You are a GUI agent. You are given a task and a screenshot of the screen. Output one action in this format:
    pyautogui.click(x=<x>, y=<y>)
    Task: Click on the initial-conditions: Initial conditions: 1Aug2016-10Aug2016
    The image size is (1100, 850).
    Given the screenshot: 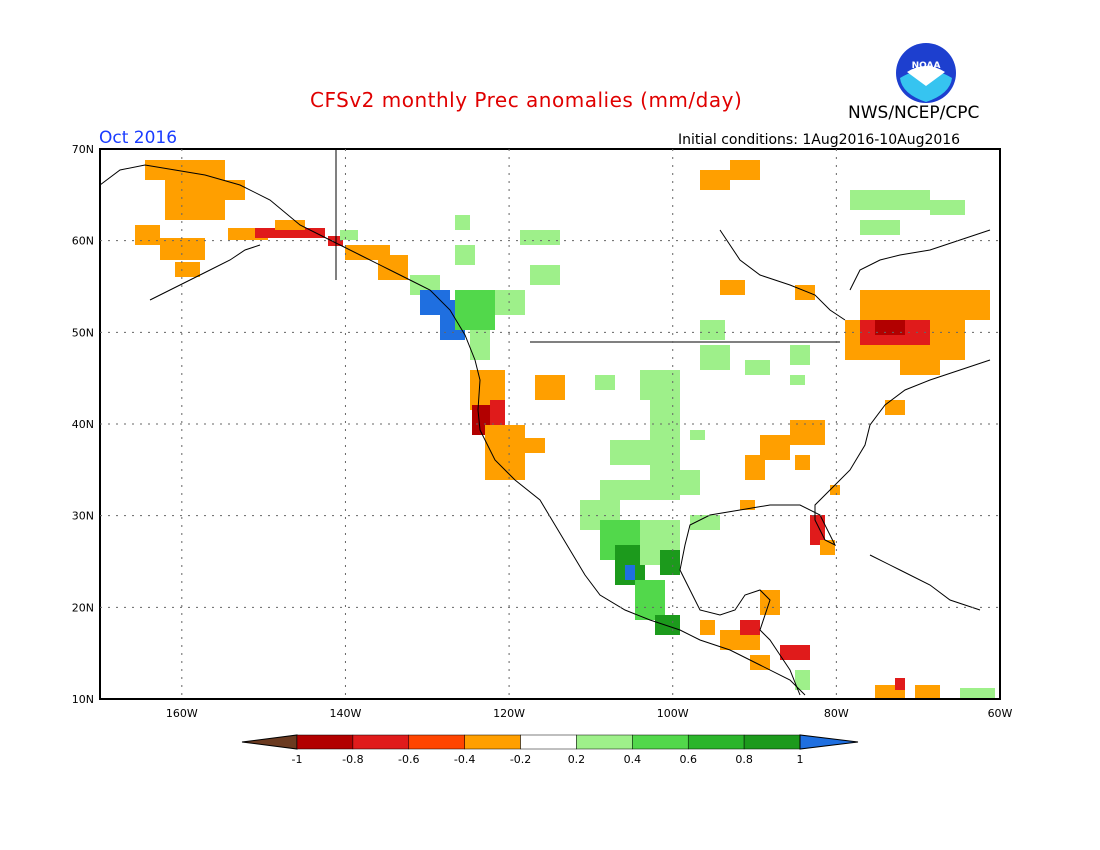 What is the action you would take?
    pyautogui.click(x=819, y=140)
    